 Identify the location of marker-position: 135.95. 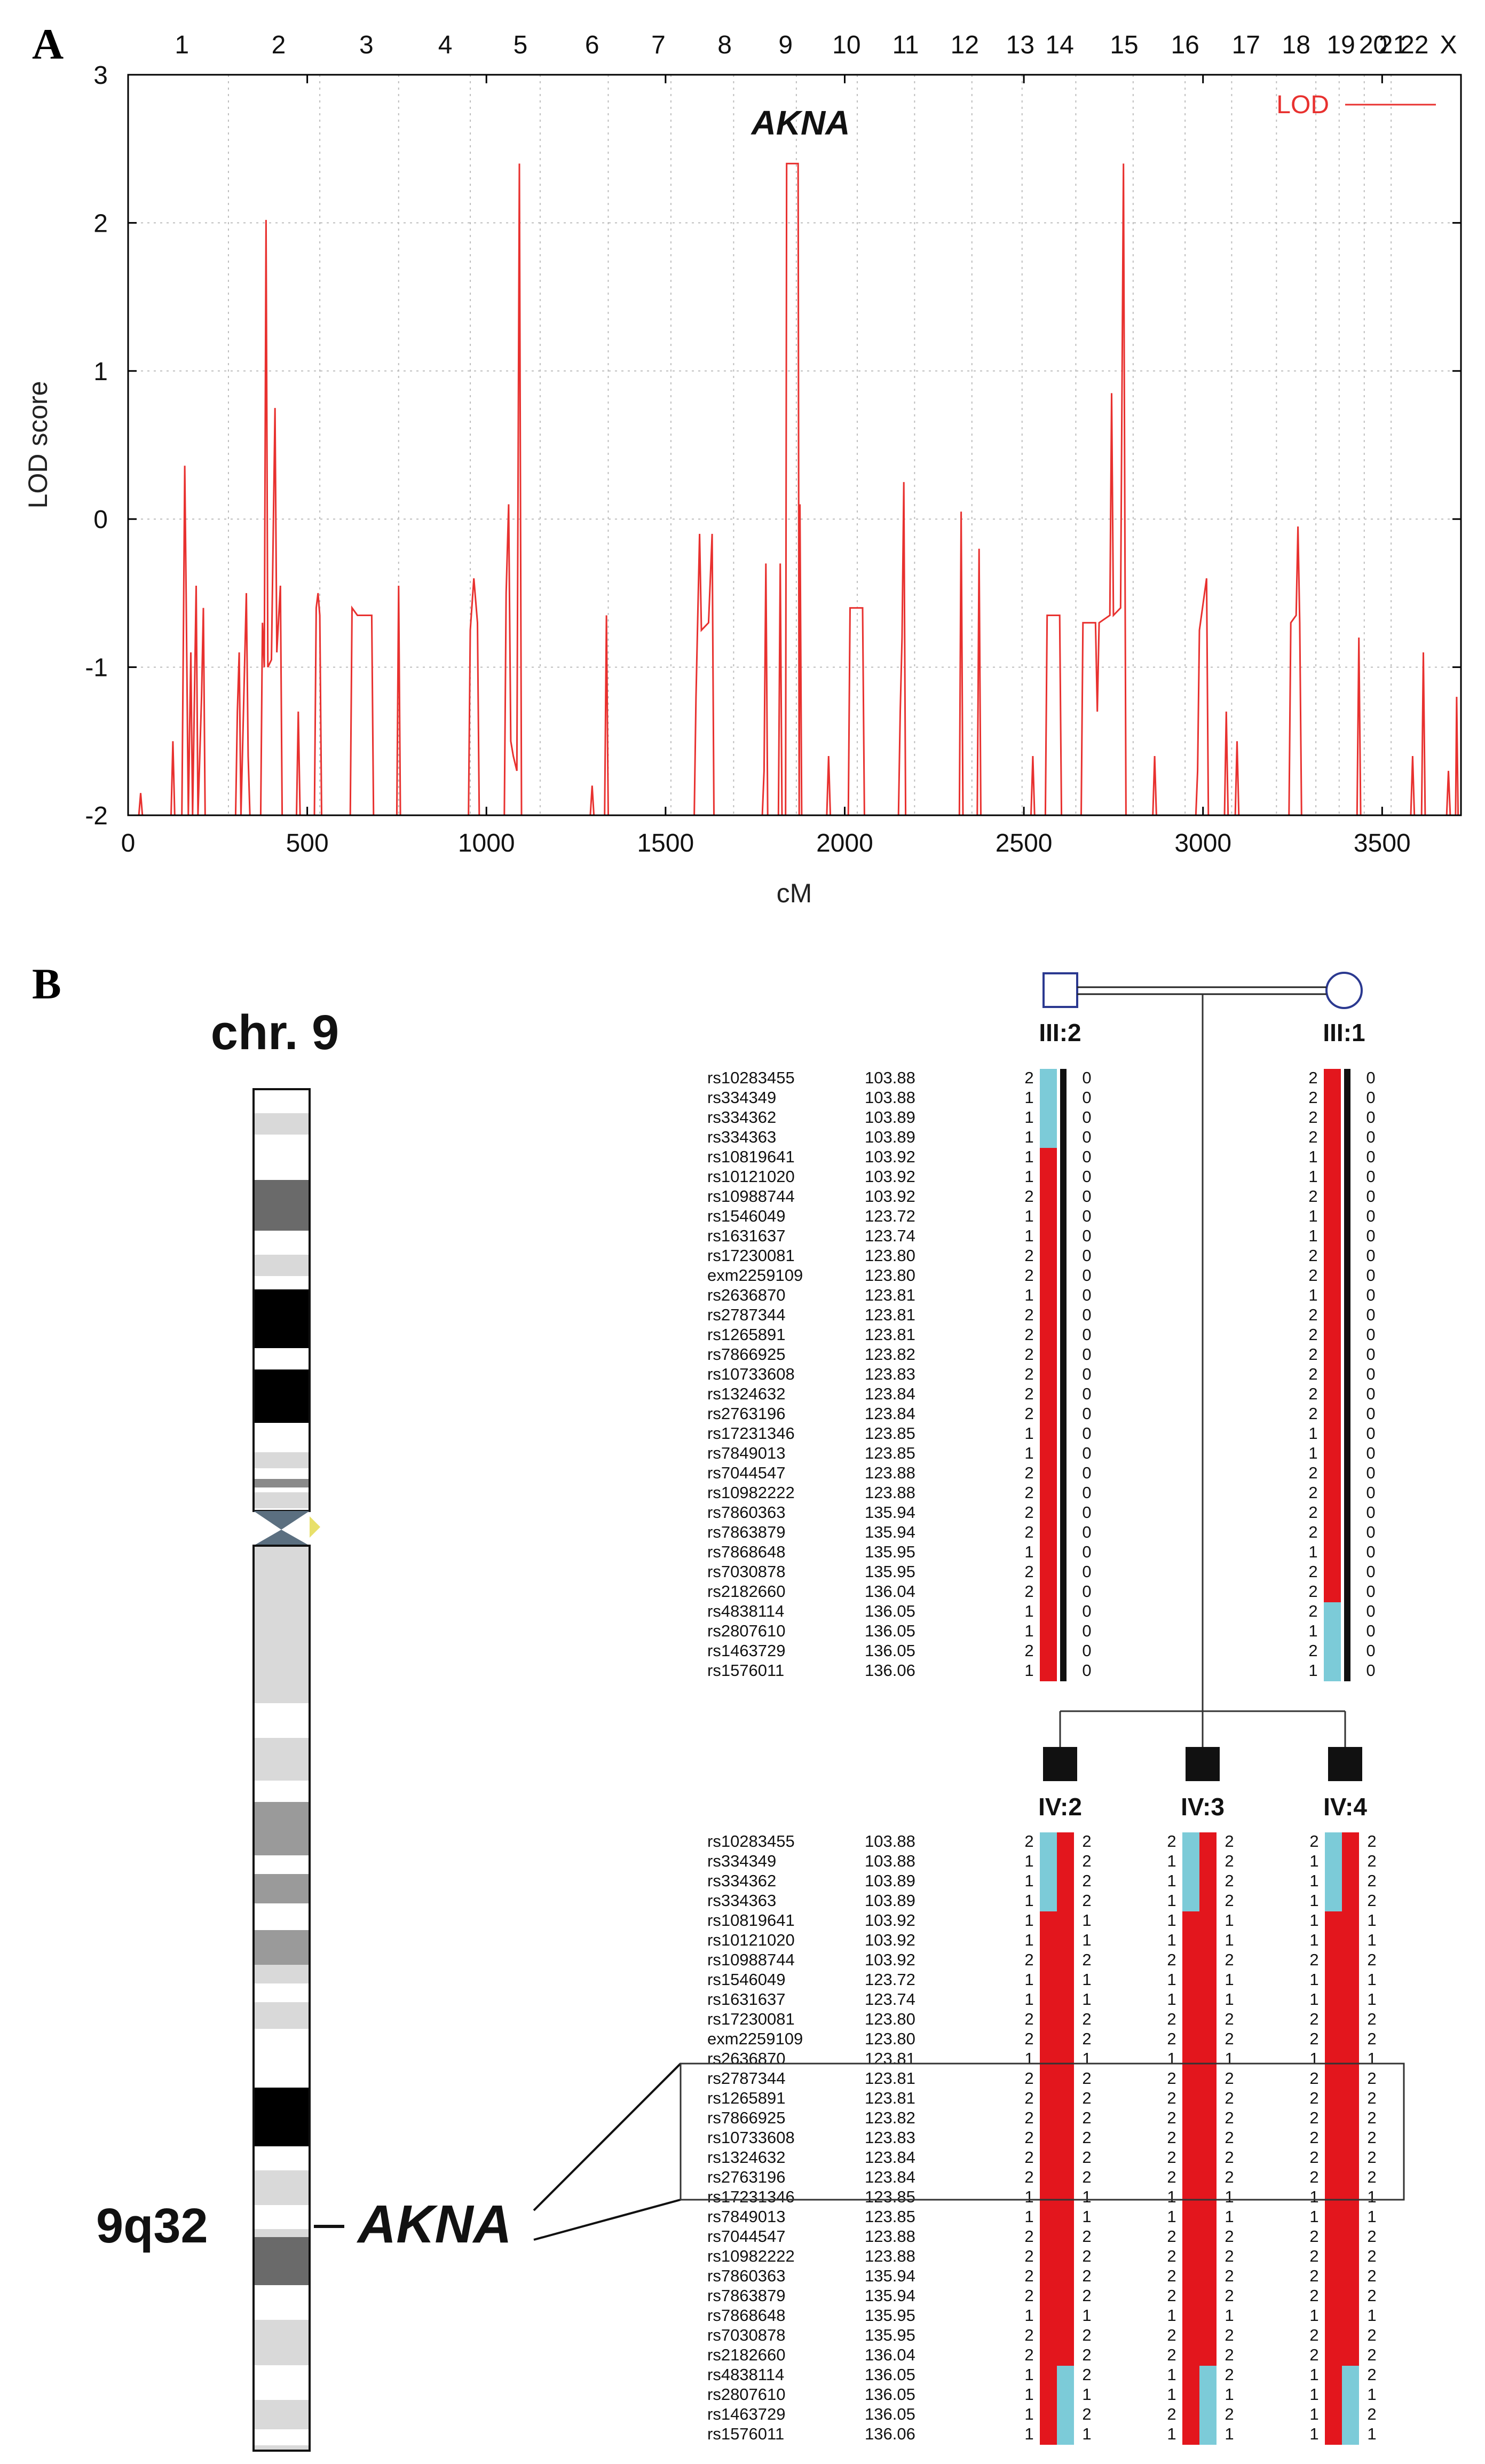
(890, 1551).